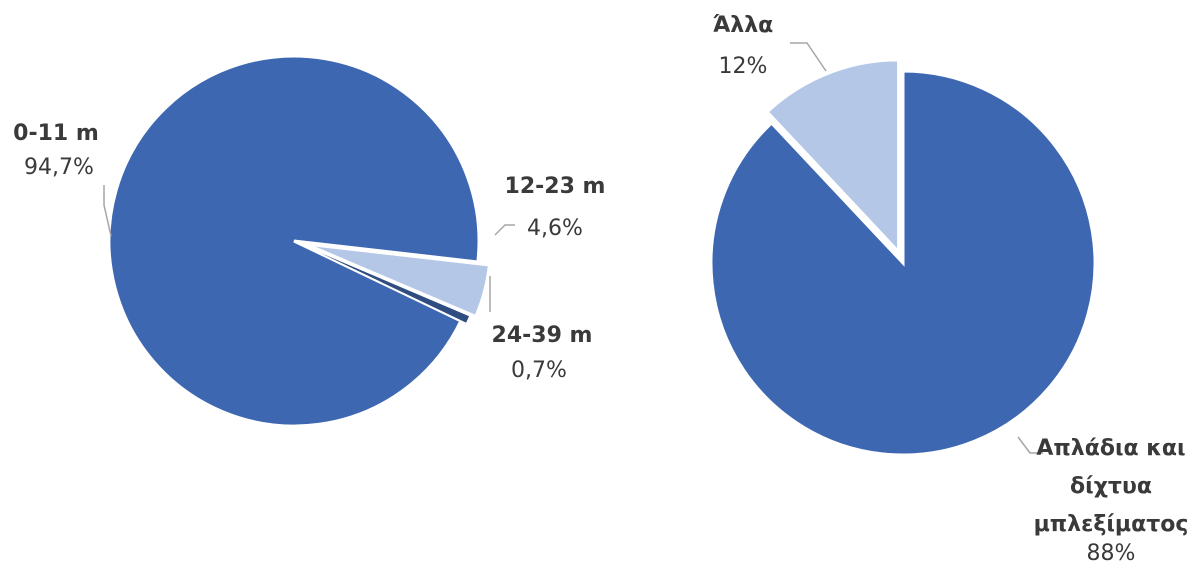 Image resolution: width=1189 pixels, height=565 pixels. Describe the element at coordinates (1111, 524) in the screenshot. I see `slice-label-nets-line3: μπλεξίματος` at that location.